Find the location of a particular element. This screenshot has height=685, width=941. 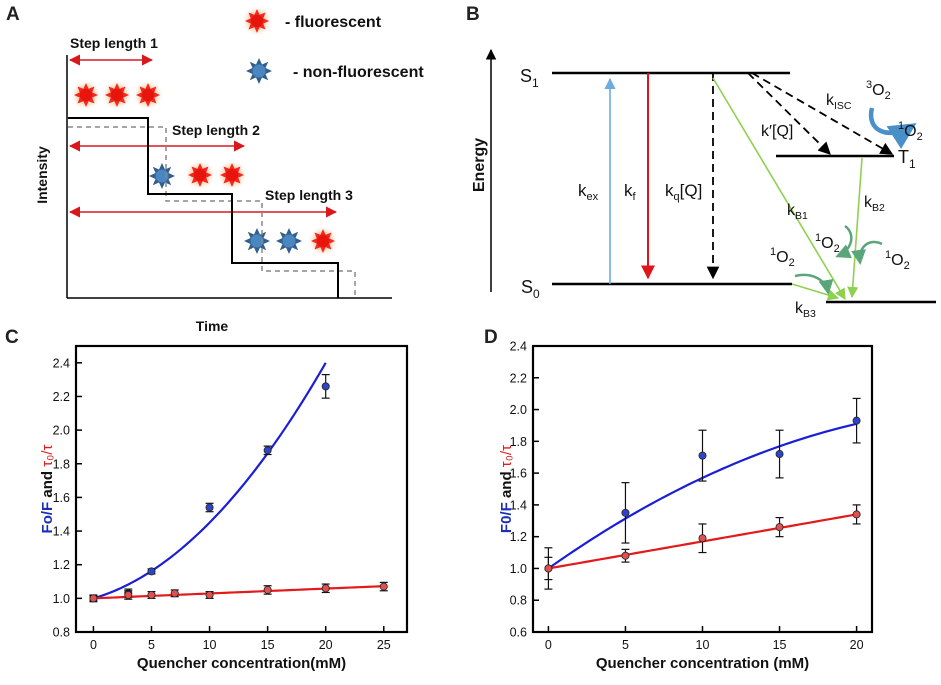

x-axis-label: Quencher concentration(mM) is located at coordinates (241, 663).